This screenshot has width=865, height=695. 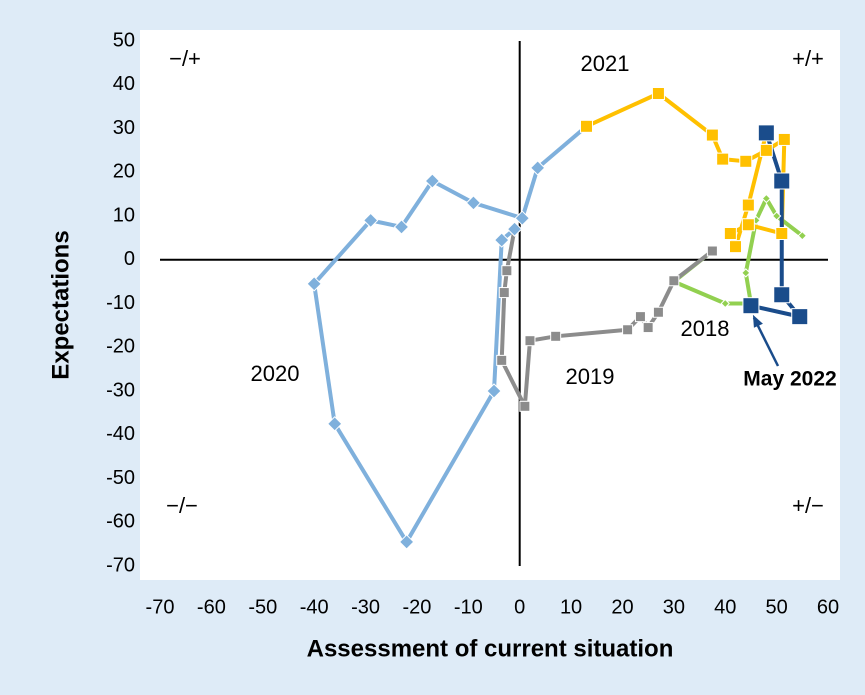 I want to click on x-tick-label: -20, so click(x=416, y=607).